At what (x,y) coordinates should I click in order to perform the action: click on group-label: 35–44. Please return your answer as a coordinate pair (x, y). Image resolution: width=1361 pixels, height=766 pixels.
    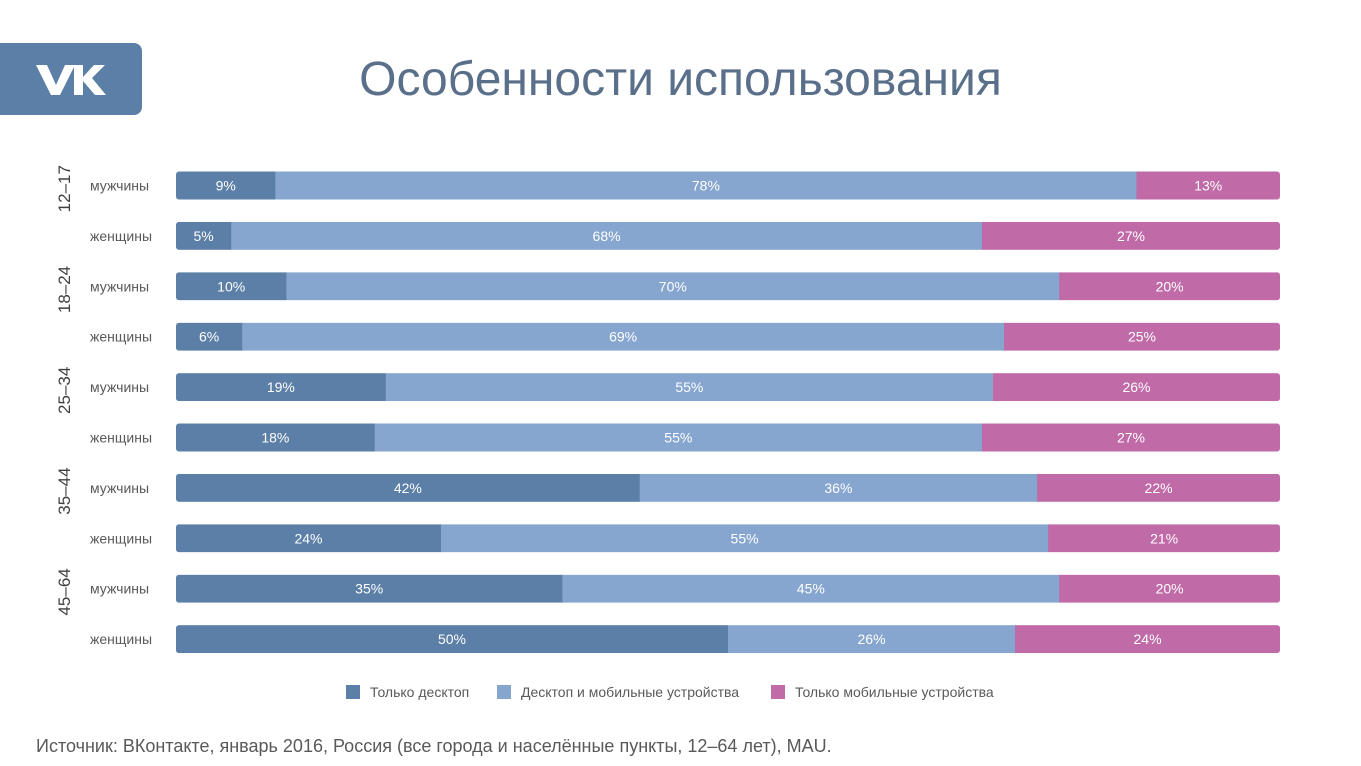
    Looking at the image, I should click on (64, 490).